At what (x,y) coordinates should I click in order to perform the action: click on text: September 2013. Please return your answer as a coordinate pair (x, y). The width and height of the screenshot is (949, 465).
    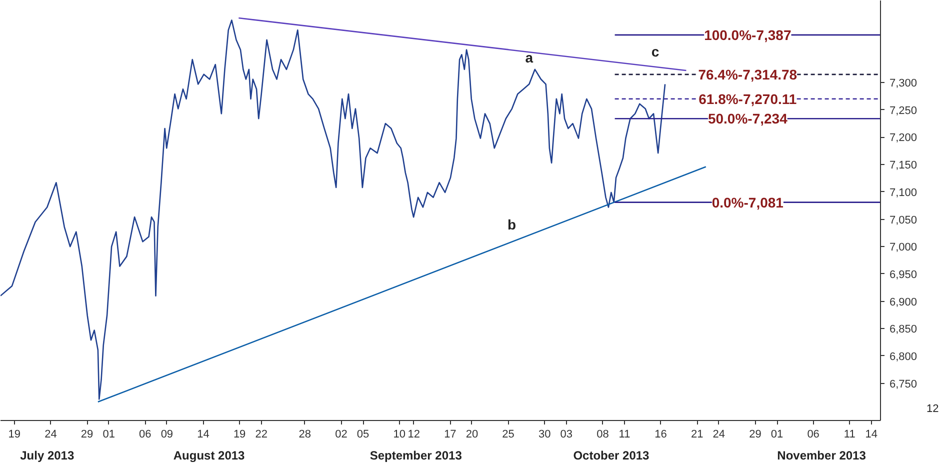
    Looking at the image, I should click on (416, 455).